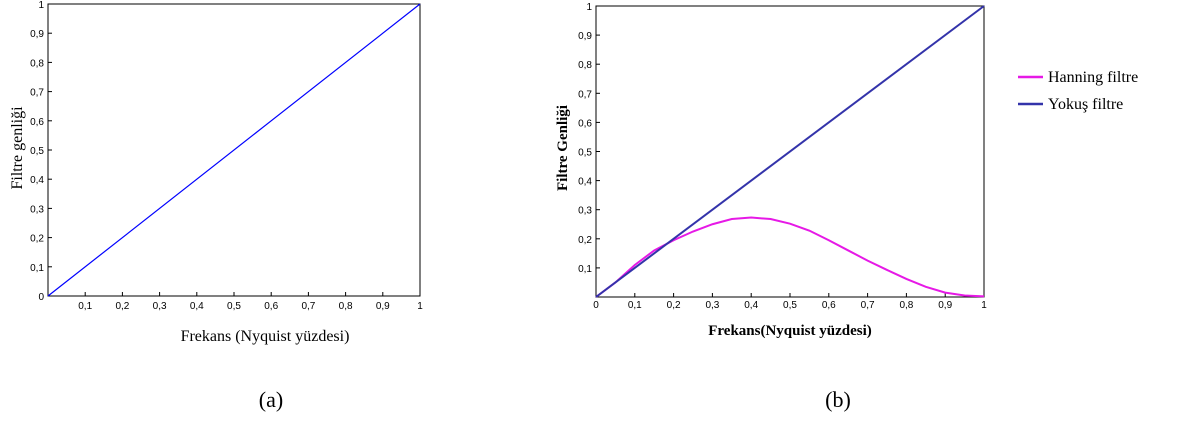  What do you see at coordinates (596, 305) in the screenshot?
I see `b-x-tick-label: 0` at bounding box center [596, 305].